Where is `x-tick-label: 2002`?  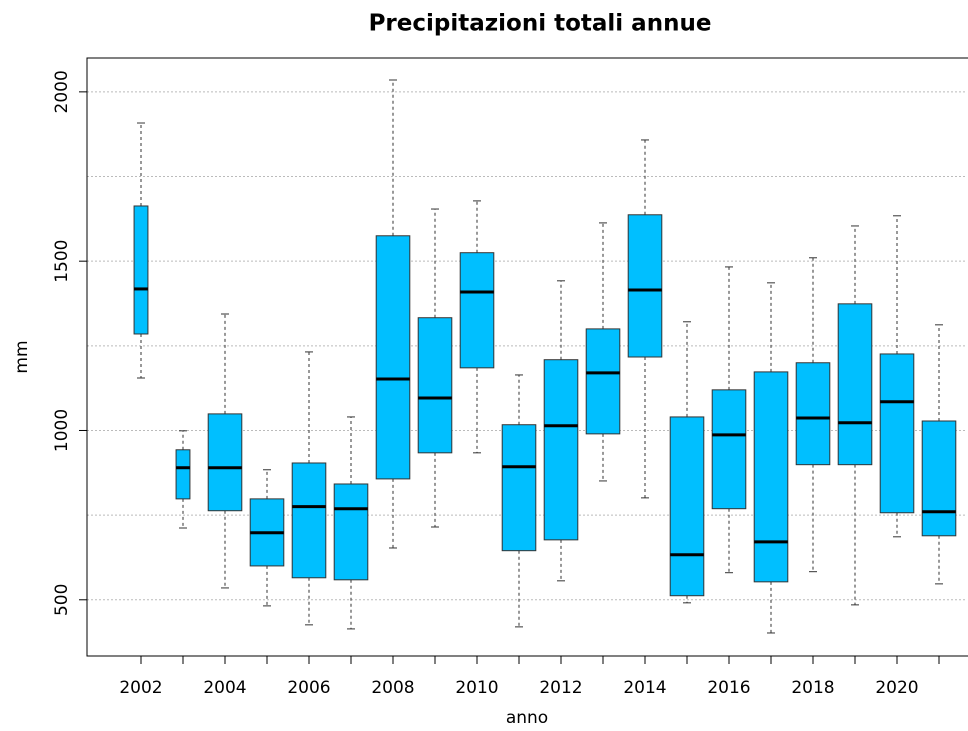
x-tick-label: 2002 is located at coordinates (140, 688).